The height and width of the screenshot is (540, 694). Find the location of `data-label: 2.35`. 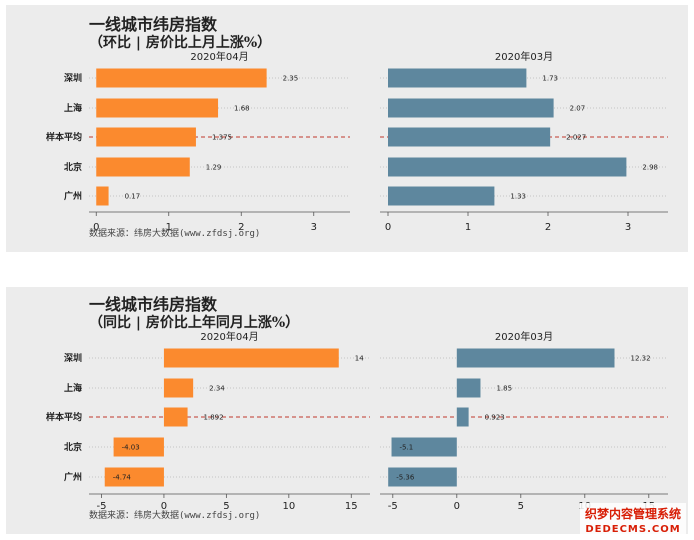

data-label: 2.35 is located at coordinates (291, 79).